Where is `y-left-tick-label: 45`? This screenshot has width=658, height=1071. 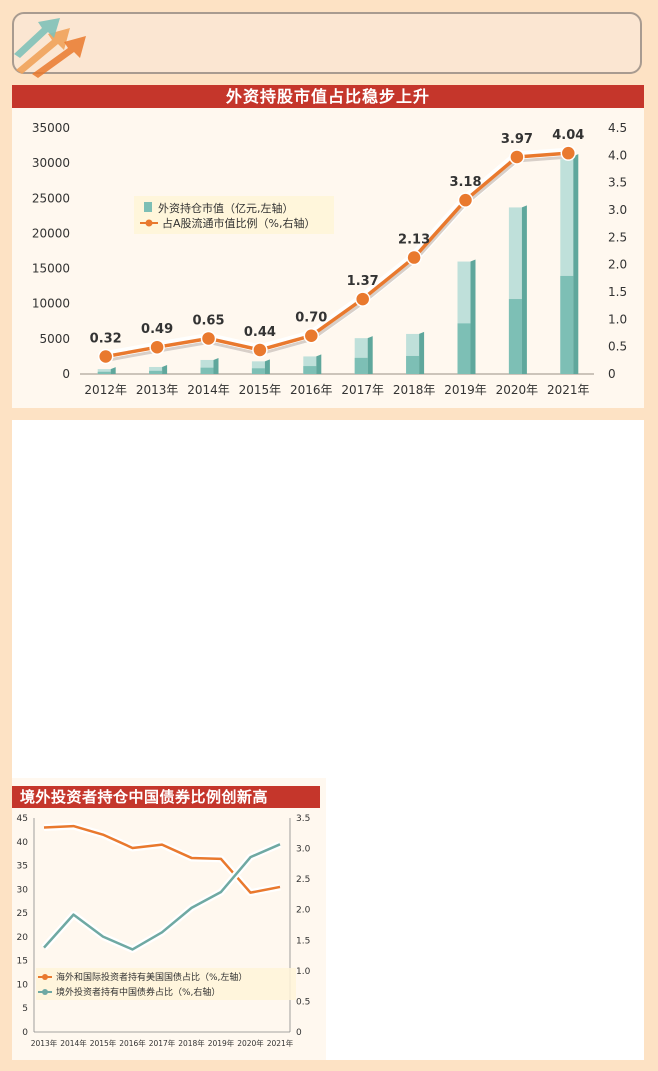 y-left-tick-label: 45 is located at coordinates (22, 819).